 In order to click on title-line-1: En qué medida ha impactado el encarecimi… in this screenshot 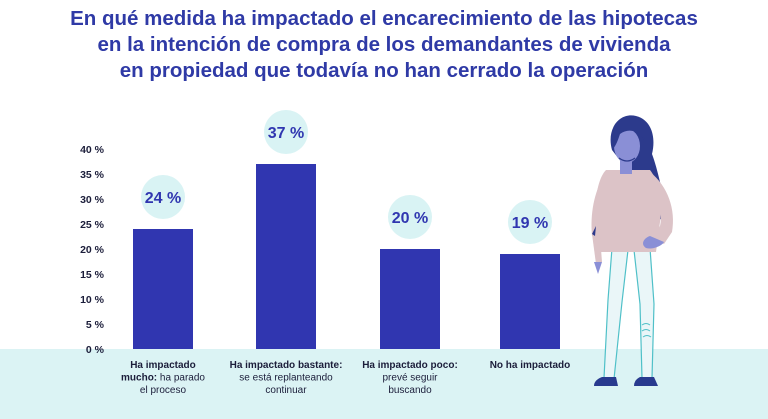, I will do `click(384, 18)`.